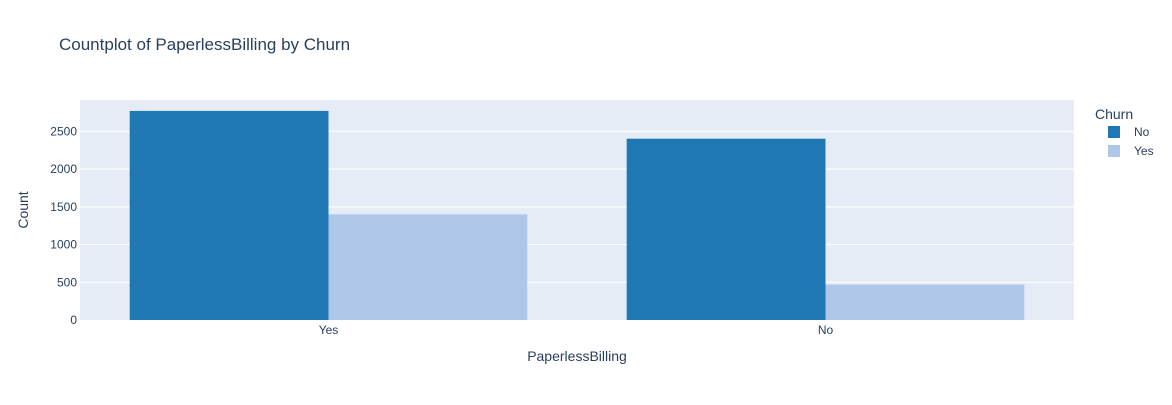  What do you see at coordinates (1114, 114) in the screenshot?
I see `legend-title: Churn` at bounding box center [1114, 114].